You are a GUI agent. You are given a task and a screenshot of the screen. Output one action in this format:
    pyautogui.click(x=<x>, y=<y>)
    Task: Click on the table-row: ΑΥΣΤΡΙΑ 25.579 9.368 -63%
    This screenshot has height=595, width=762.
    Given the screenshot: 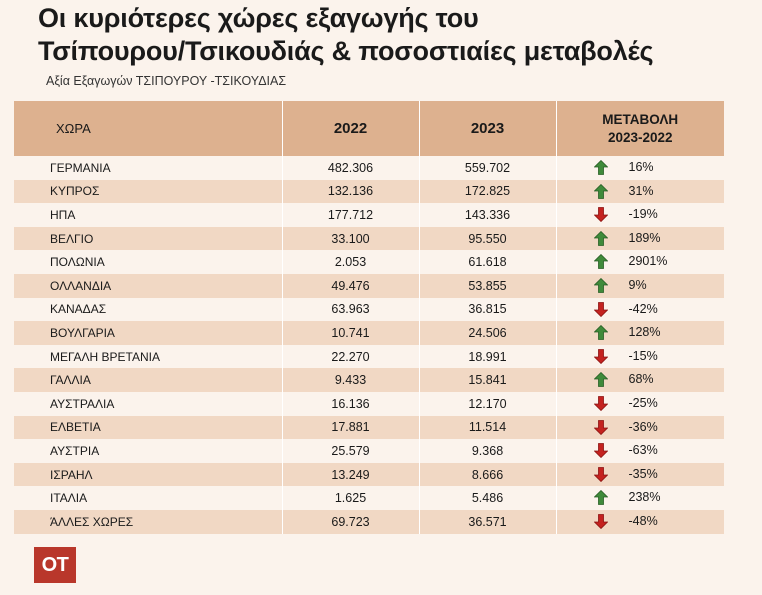 What is the action you would take?
    pyautogui.click(x=369, y=451)
    